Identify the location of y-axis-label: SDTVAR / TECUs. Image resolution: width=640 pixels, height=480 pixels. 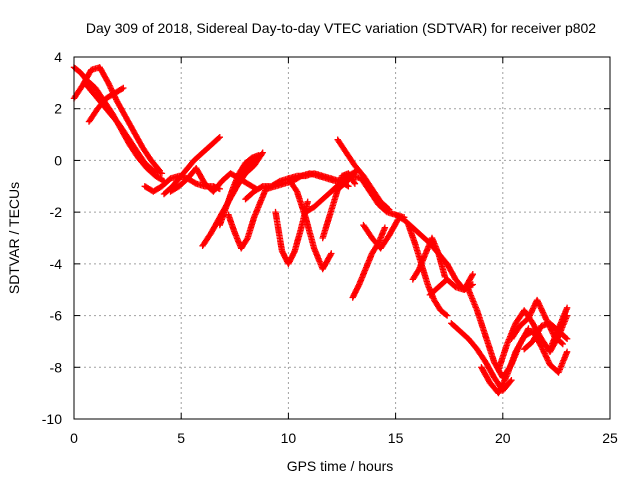
(14, 238).